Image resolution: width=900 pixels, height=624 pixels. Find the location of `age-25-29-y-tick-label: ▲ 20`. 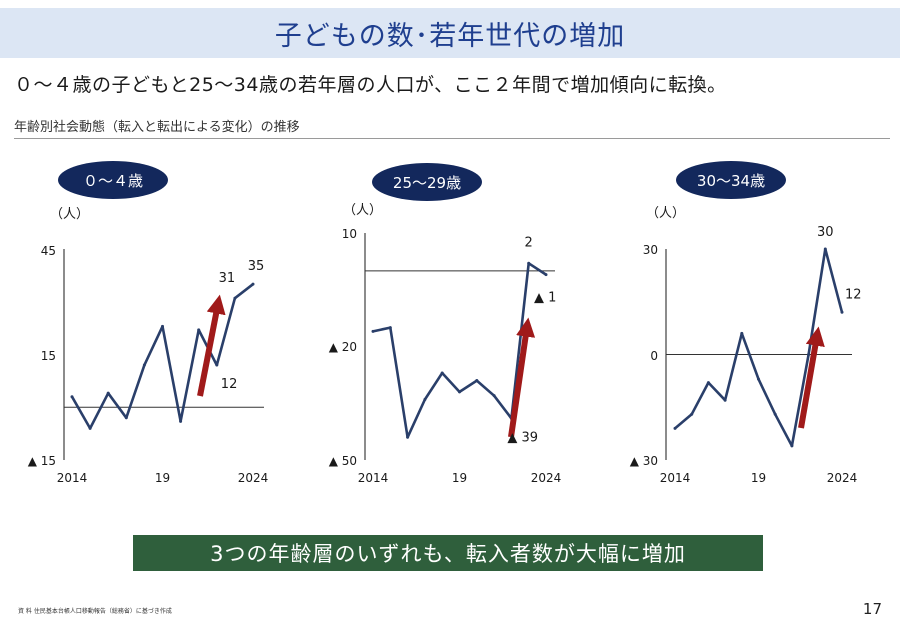

age-25-29-y-tick-label: ▲ 20 is located at coordinates (343, 347).